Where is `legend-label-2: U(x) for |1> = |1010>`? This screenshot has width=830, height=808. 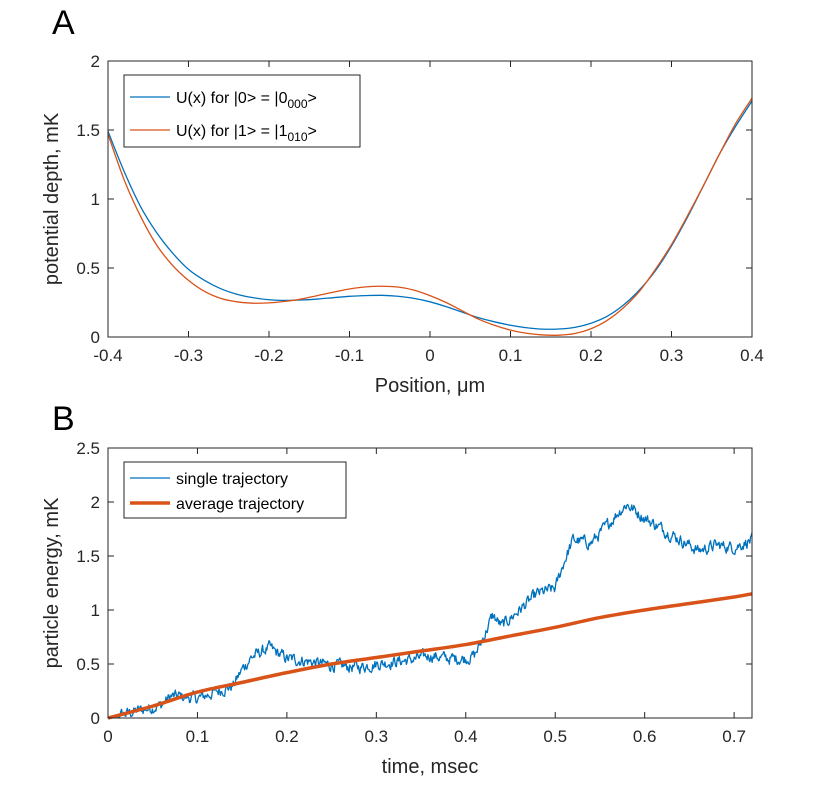
legend-label-2: U(x) for |1> = |1010> is located at coordinates (246, 133).